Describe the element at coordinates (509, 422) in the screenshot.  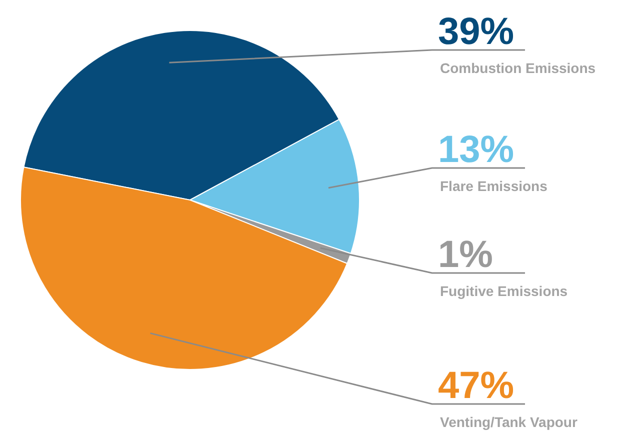
I see `slice-label: Venting/Tank Vapour` at that location.